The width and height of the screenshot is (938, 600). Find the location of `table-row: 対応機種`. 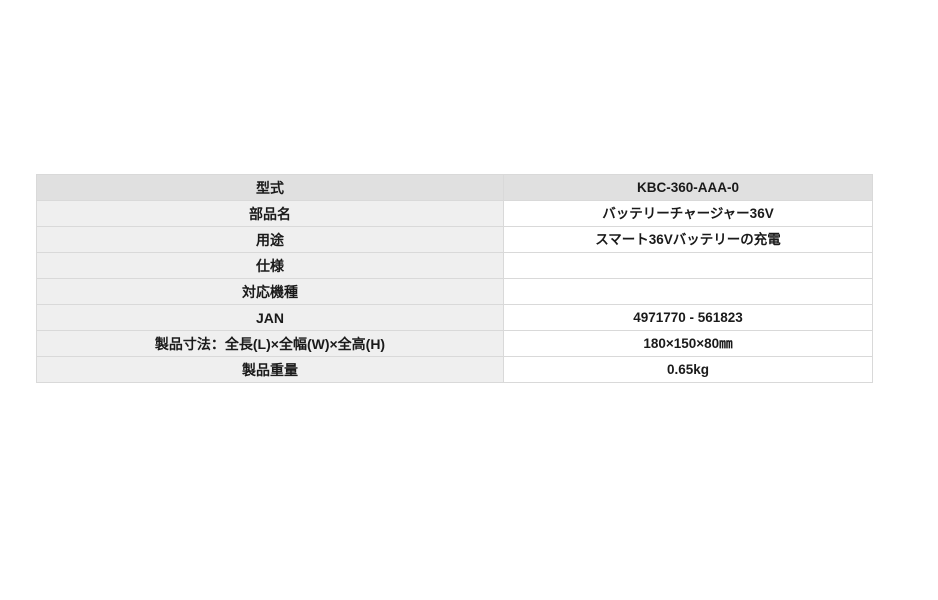

table-row: 対応機種 is located at coordinates (454, 291).